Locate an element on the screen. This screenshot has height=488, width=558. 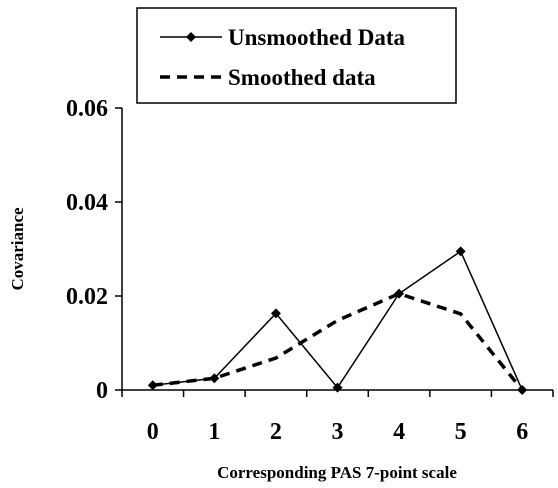
legend-entry-unsmoothed: Unsmoothed Data is located at coordinates (282, 37).